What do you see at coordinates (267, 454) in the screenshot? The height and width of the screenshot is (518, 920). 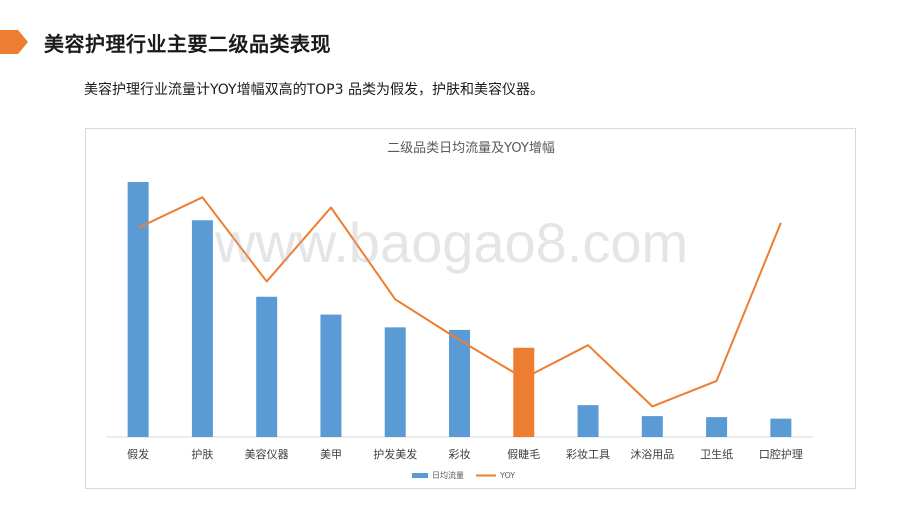 I see `x-tick-label: 美容仪器` at bounding box center [267, 454].